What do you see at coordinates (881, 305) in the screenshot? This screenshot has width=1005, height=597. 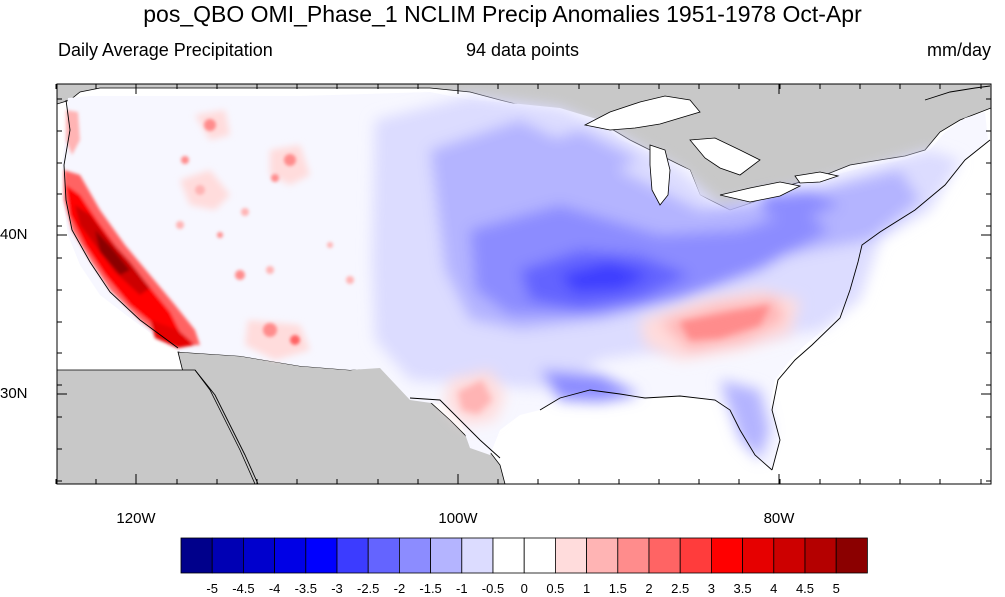 I see `atlantic-coast-line` at bounding box center [881, 305].